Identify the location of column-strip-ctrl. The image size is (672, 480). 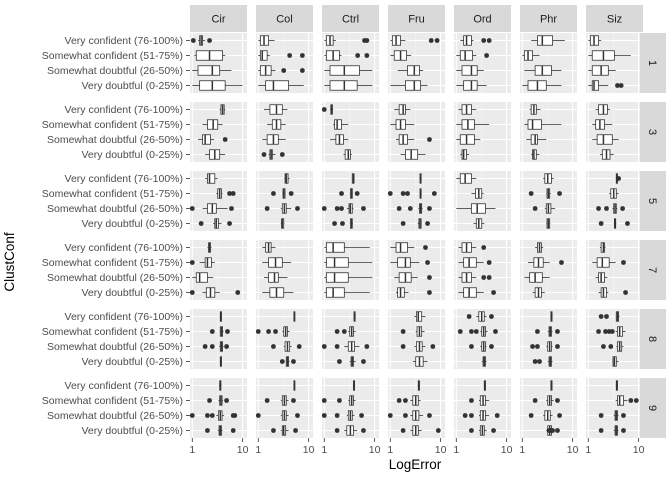
(350, 18).